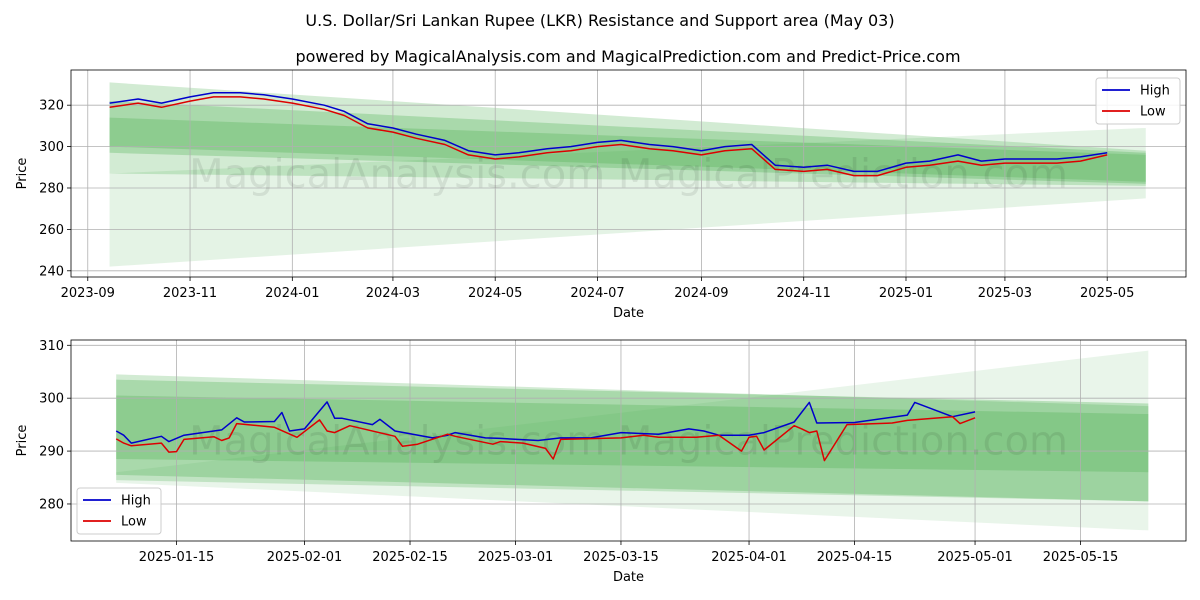  What do you see at coordinates (495, 293) in the screenshot?
I see `x-tick-label: 2024-05` at bounding box center [495, 293].